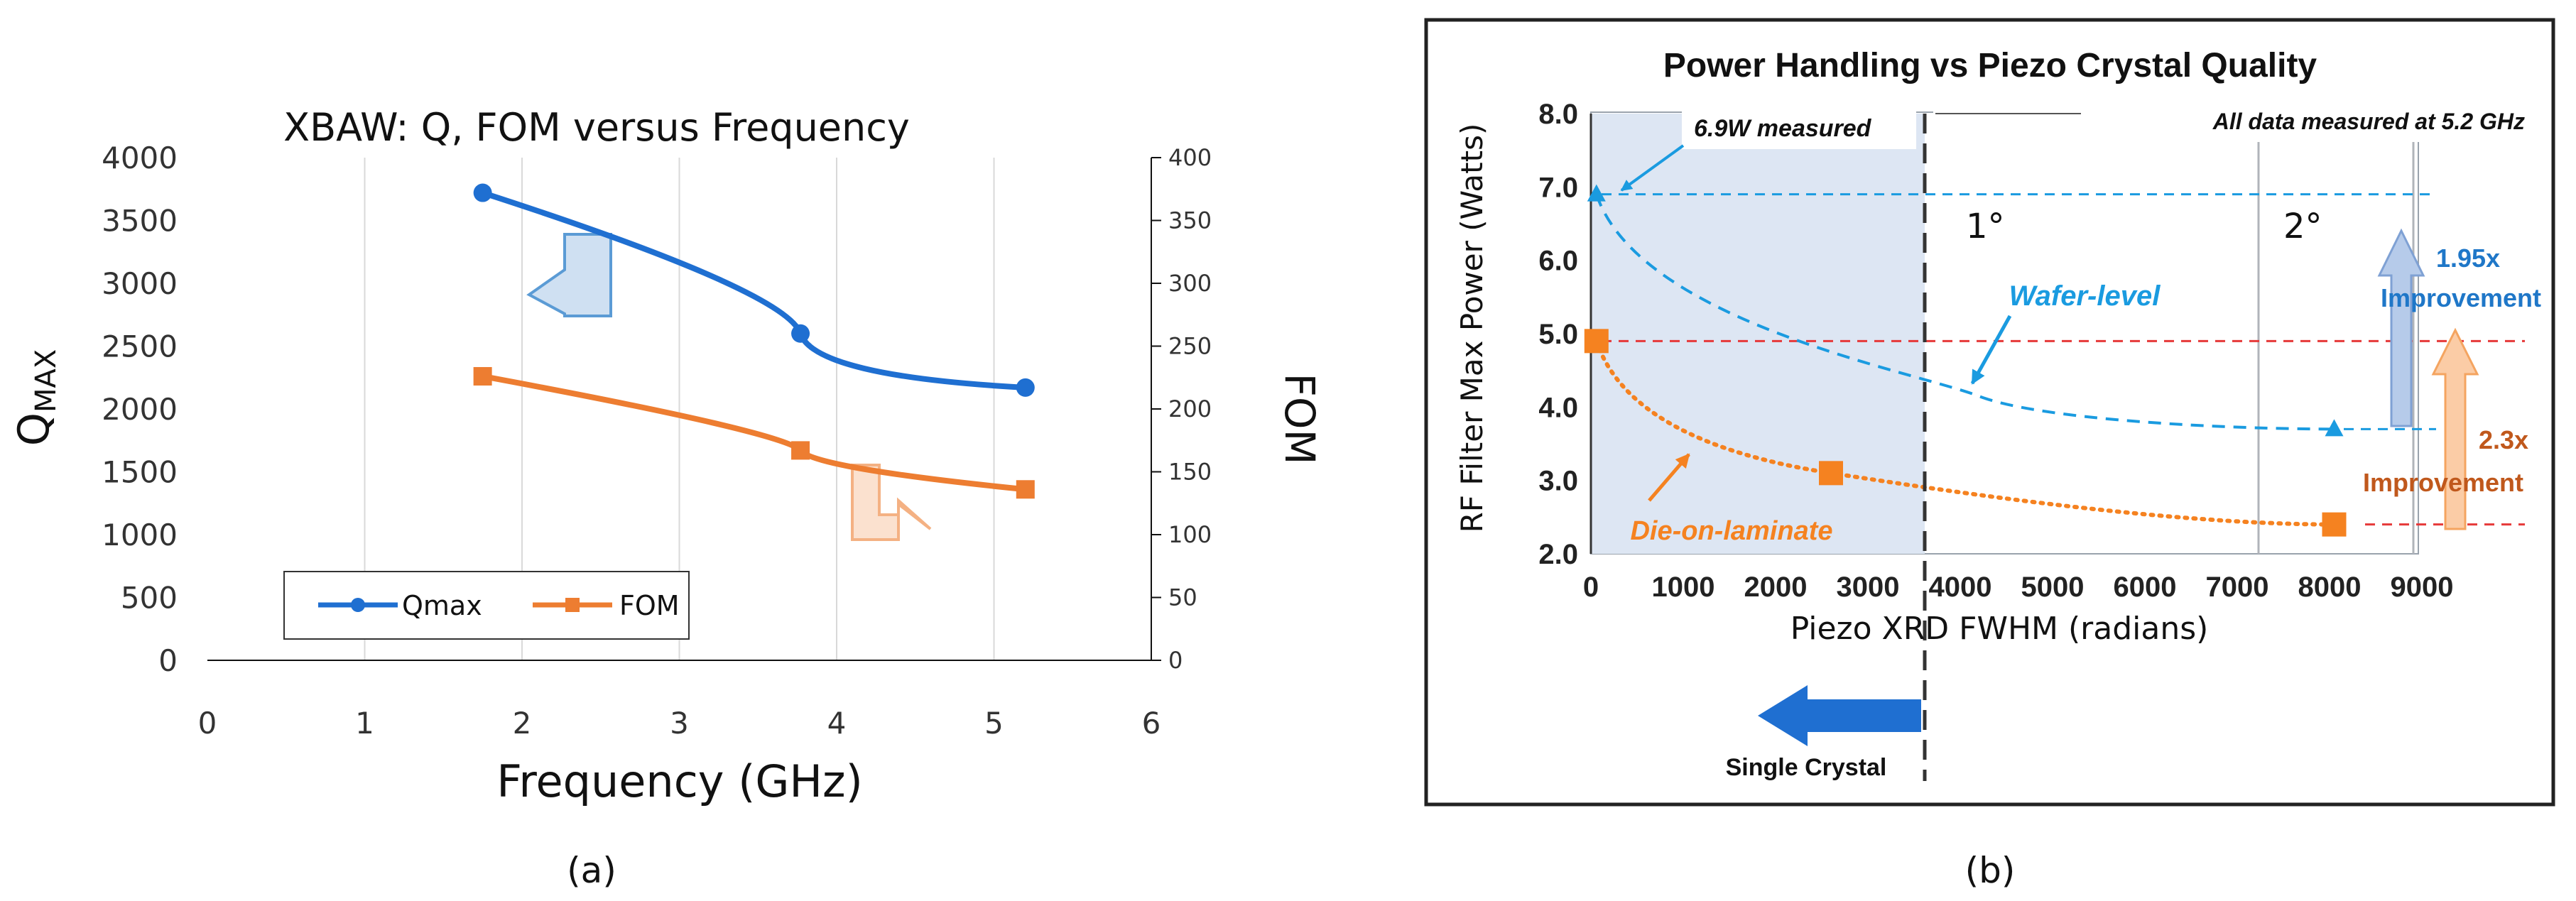  What do you see at coordinates (1965, 312) in the screenshot?
I see `wafer-level-trend` at bounding box center [1965, 312].